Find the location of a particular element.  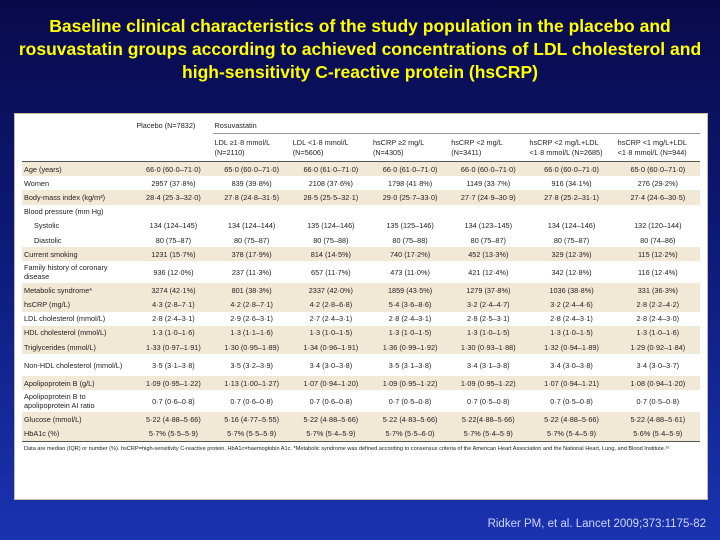

table-cell: 1·3 (1·1–1·6) is located at coordinates (251, 333).